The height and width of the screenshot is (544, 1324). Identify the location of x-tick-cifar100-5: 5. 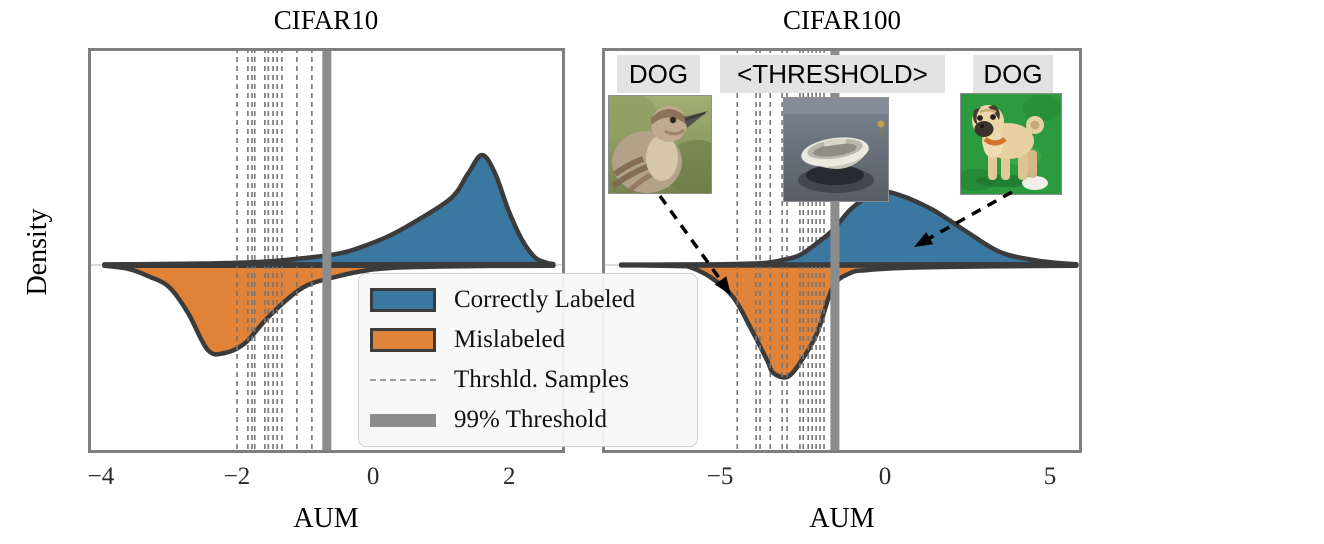
(1050, 476).